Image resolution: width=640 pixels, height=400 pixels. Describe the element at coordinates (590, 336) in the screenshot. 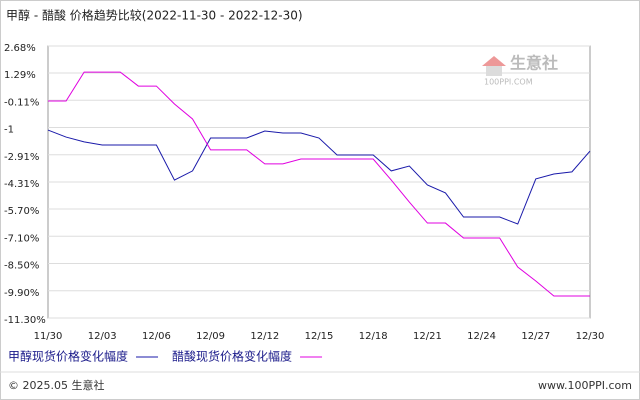

I see `x-tick-label: 12/30` at that location.